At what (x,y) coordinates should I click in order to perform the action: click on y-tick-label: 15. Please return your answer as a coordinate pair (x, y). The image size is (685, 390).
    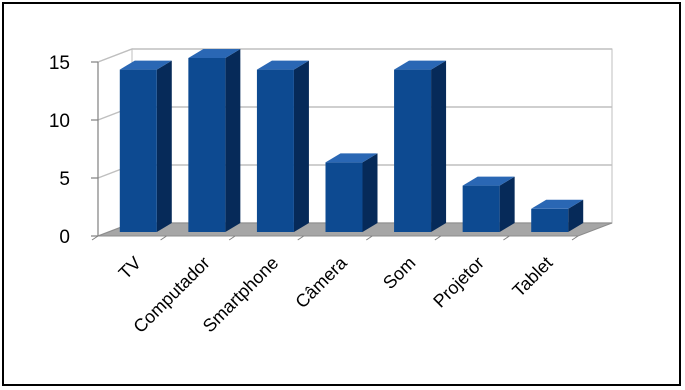
    Looking at the image, I should click on (59, 63).